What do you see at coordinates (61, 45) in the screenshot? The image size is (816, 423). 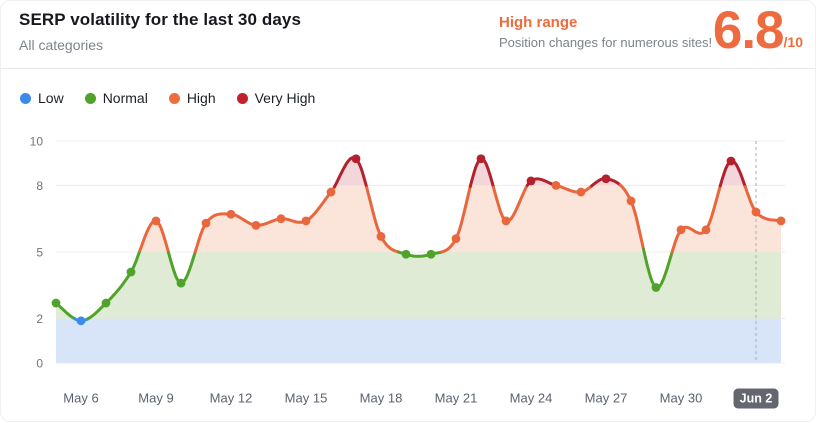 I see `category-filter-label: All categories` at bounding box center [61, 45].